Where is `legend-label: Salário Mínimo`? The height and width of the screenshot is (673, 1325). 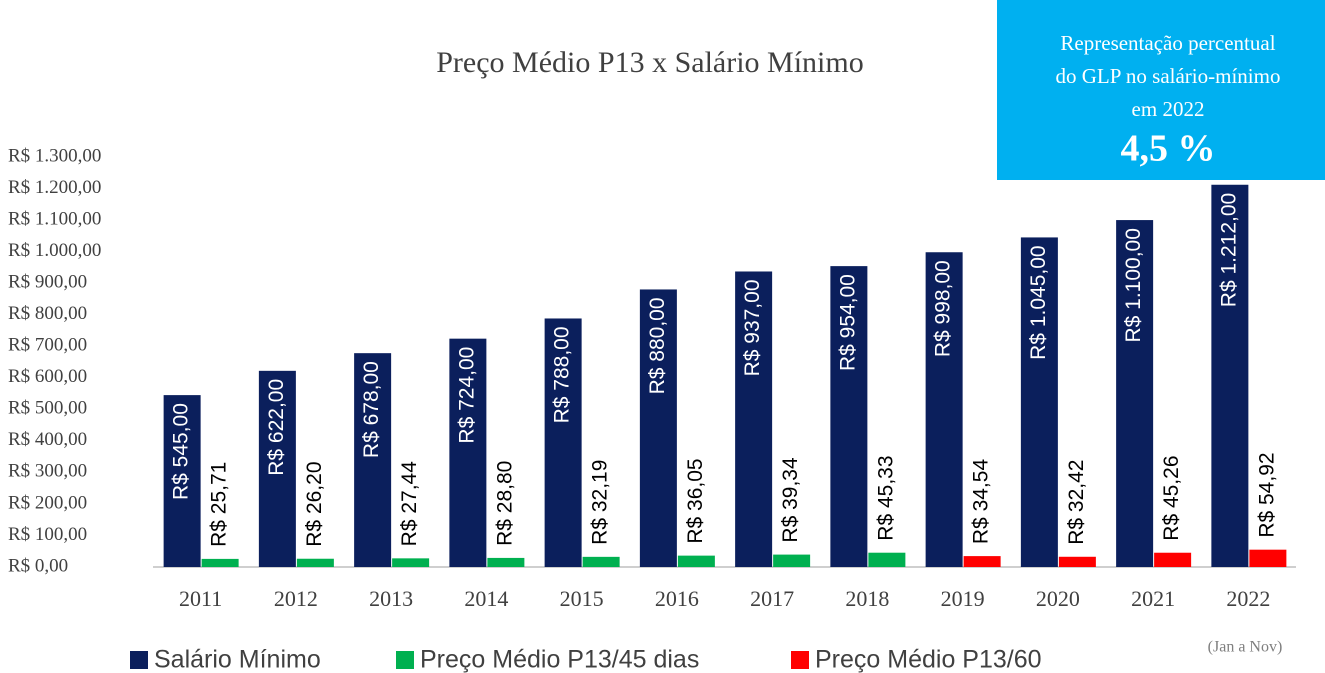
legend-label: Salário Mínimo is located at coordinates (237, 659).